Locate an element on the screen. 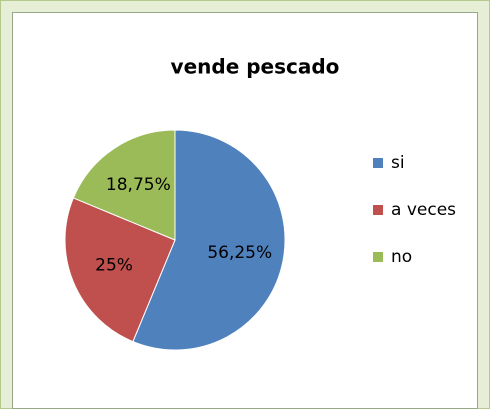 Image resolution: width=490 pixels, height=409 pixels. legend-label: a veces is located at coordinates (423, 210).